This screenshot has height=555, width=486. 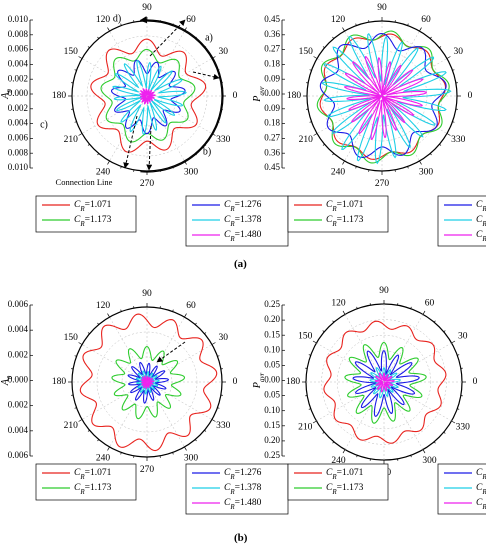 I want to click on annotation-arrow, so click(x=206, y=75).